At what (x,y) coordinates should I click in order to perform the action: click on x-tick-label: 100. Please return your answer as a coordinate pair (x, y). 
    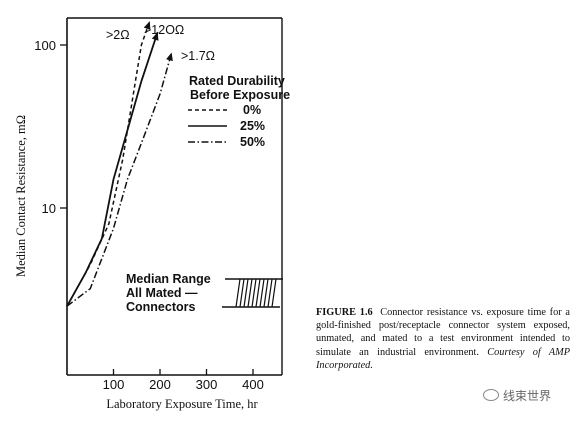
    Looking at the image, I should click on (114, 384).